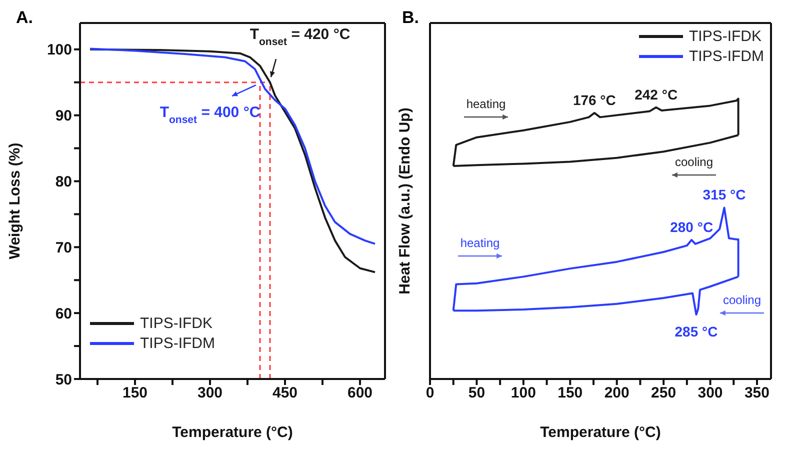  What do you see at coordinates (360, 393) in the screenshot?
I see `x-tick-label: 600` at bounding box center [360, 393].